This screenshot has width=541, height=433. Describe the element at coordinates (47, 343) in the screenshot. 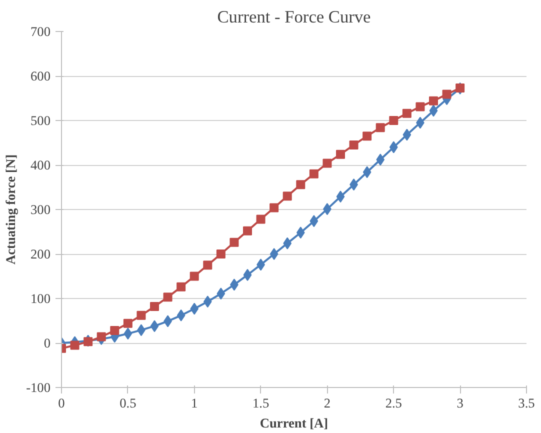

I see `y-tick-label: 0` at that location.